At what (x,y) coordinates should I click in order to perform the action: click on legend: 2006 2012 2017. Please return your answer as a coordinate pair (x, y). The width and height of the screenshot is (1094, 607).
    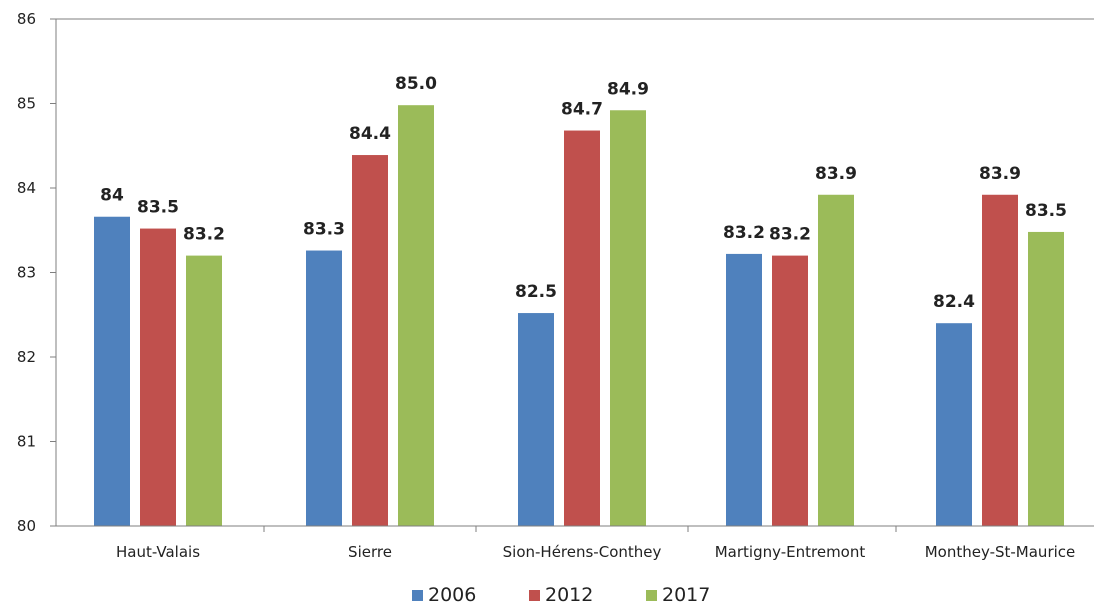
    Looking at the image, I should click on (561, 595).